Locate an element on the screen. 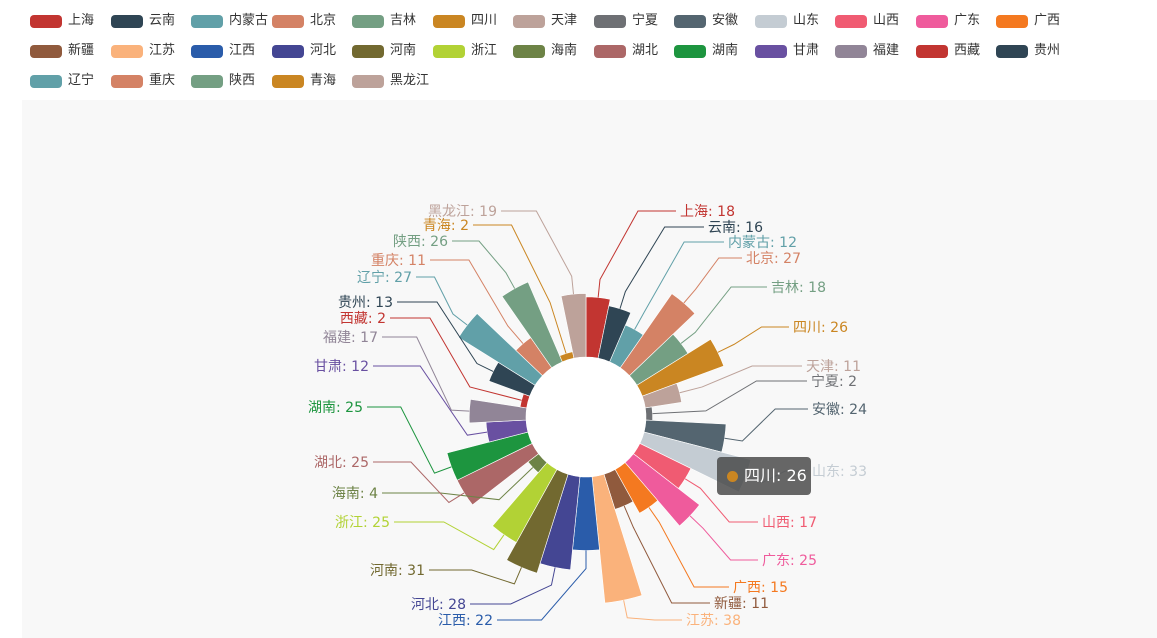 The image size is (1157, 638). legend-label: 海南 is located at coordinates (564, 50).